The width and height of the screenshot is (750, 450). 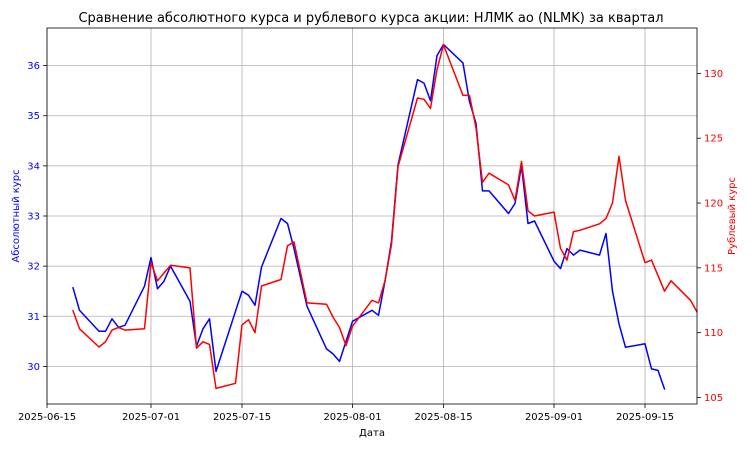 What do you see at coordinates (33, 66) in the screenshot?
I see `y-left-tick-label: 36` at bounding box center [33, 66].